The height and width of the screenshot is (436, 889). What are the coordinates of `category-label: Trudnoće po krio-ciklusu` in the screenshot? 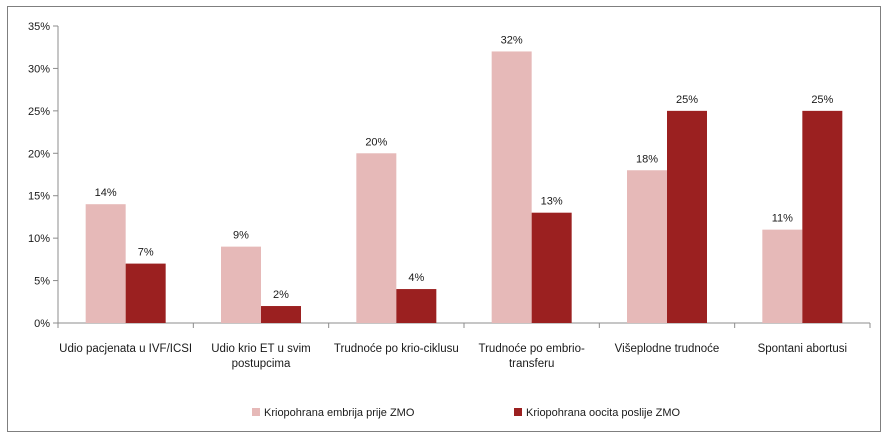 It's located at (396, 349).